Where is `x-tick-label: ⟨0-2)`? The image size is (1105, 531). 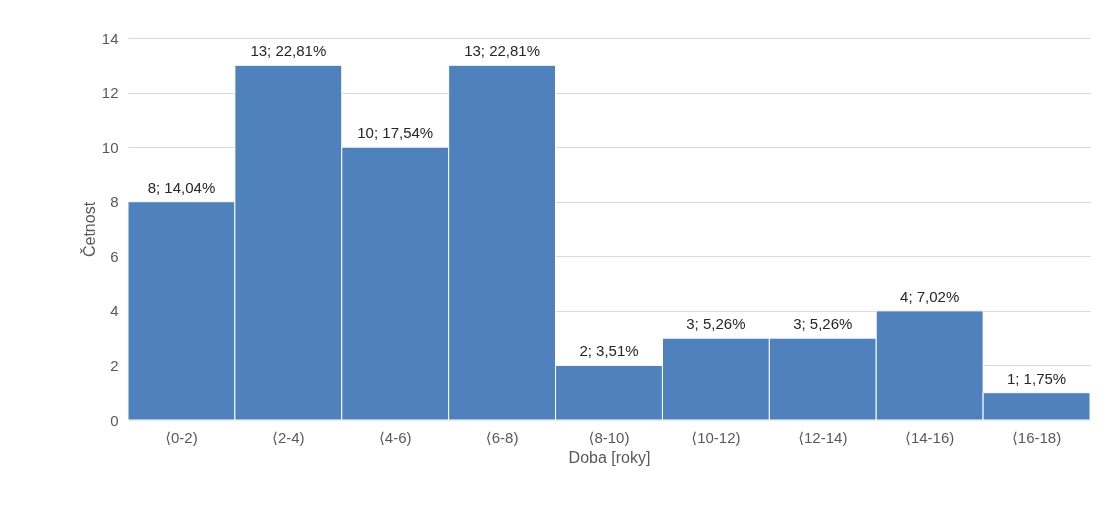 x-tick-label: ⟨0-2) is located at coordinates (181, 437).